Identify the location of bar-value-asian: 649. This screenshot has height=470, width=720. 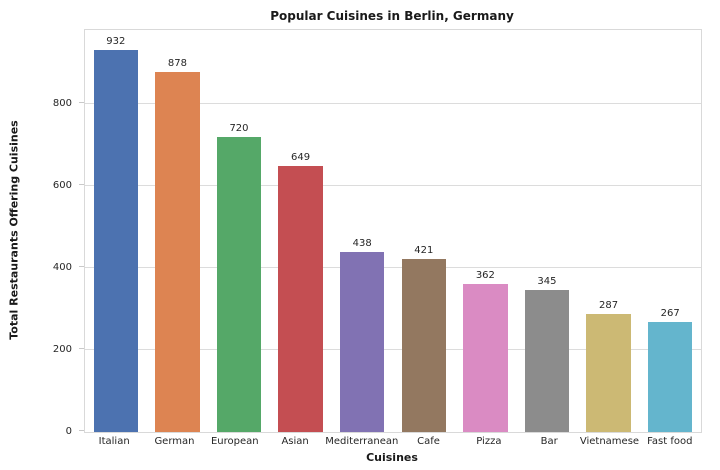
(301, 157).